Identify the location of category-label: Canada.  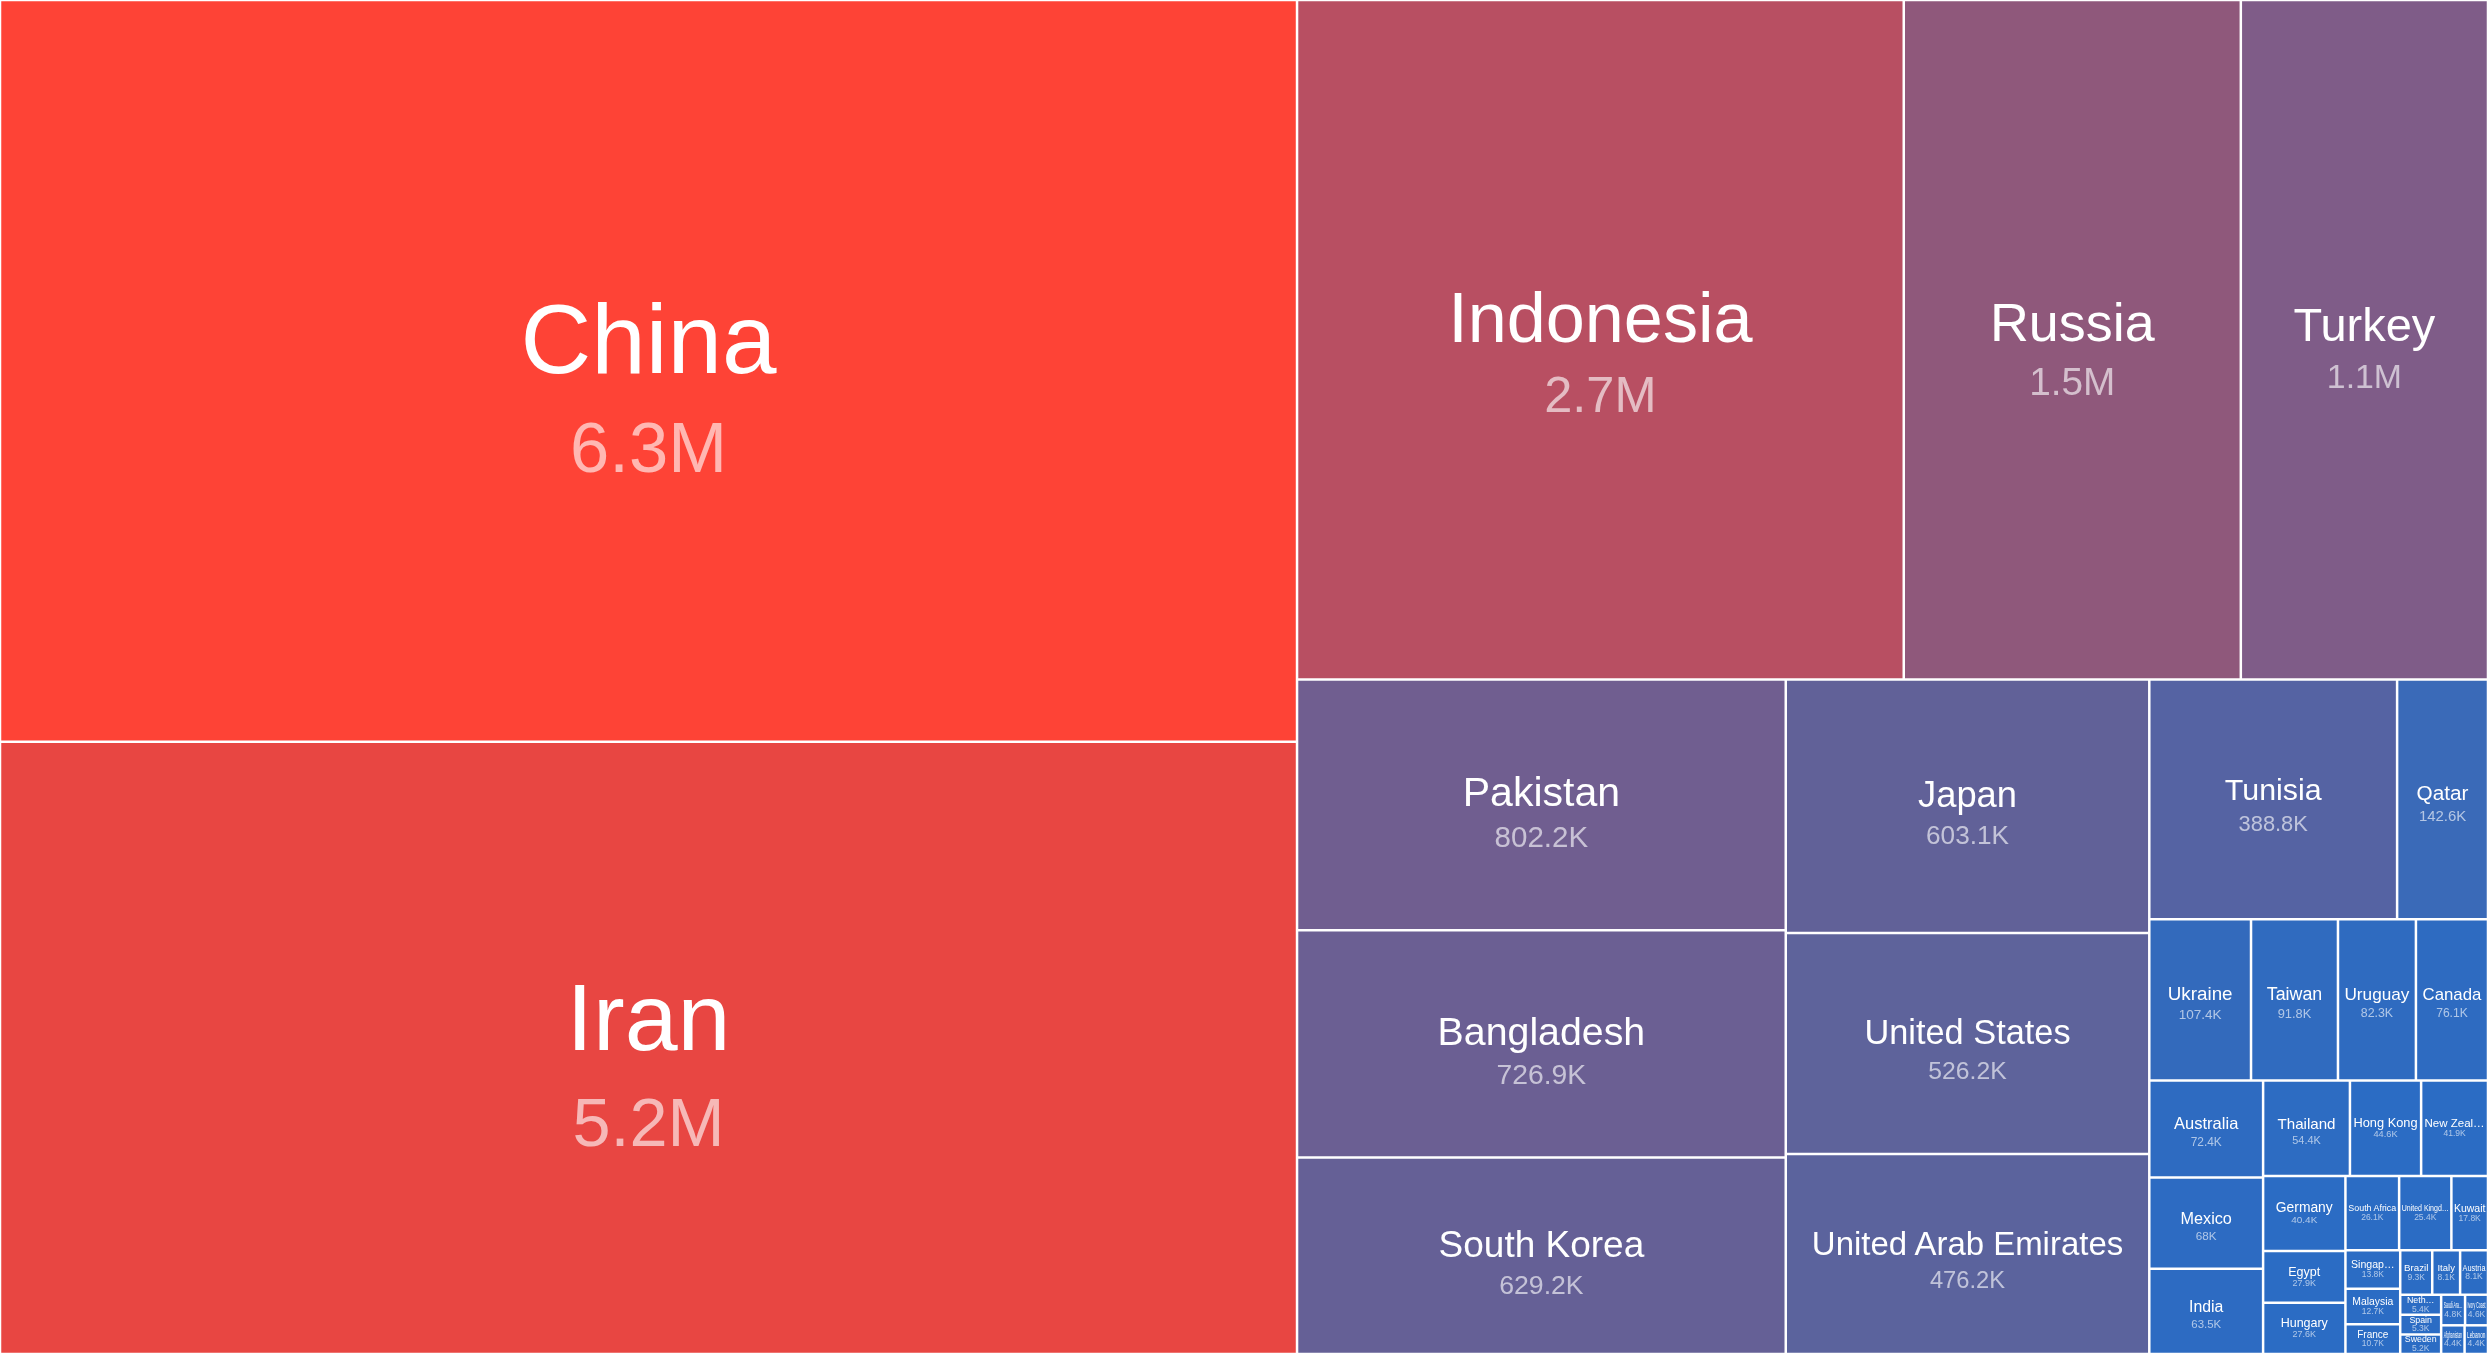
(2452, 995).